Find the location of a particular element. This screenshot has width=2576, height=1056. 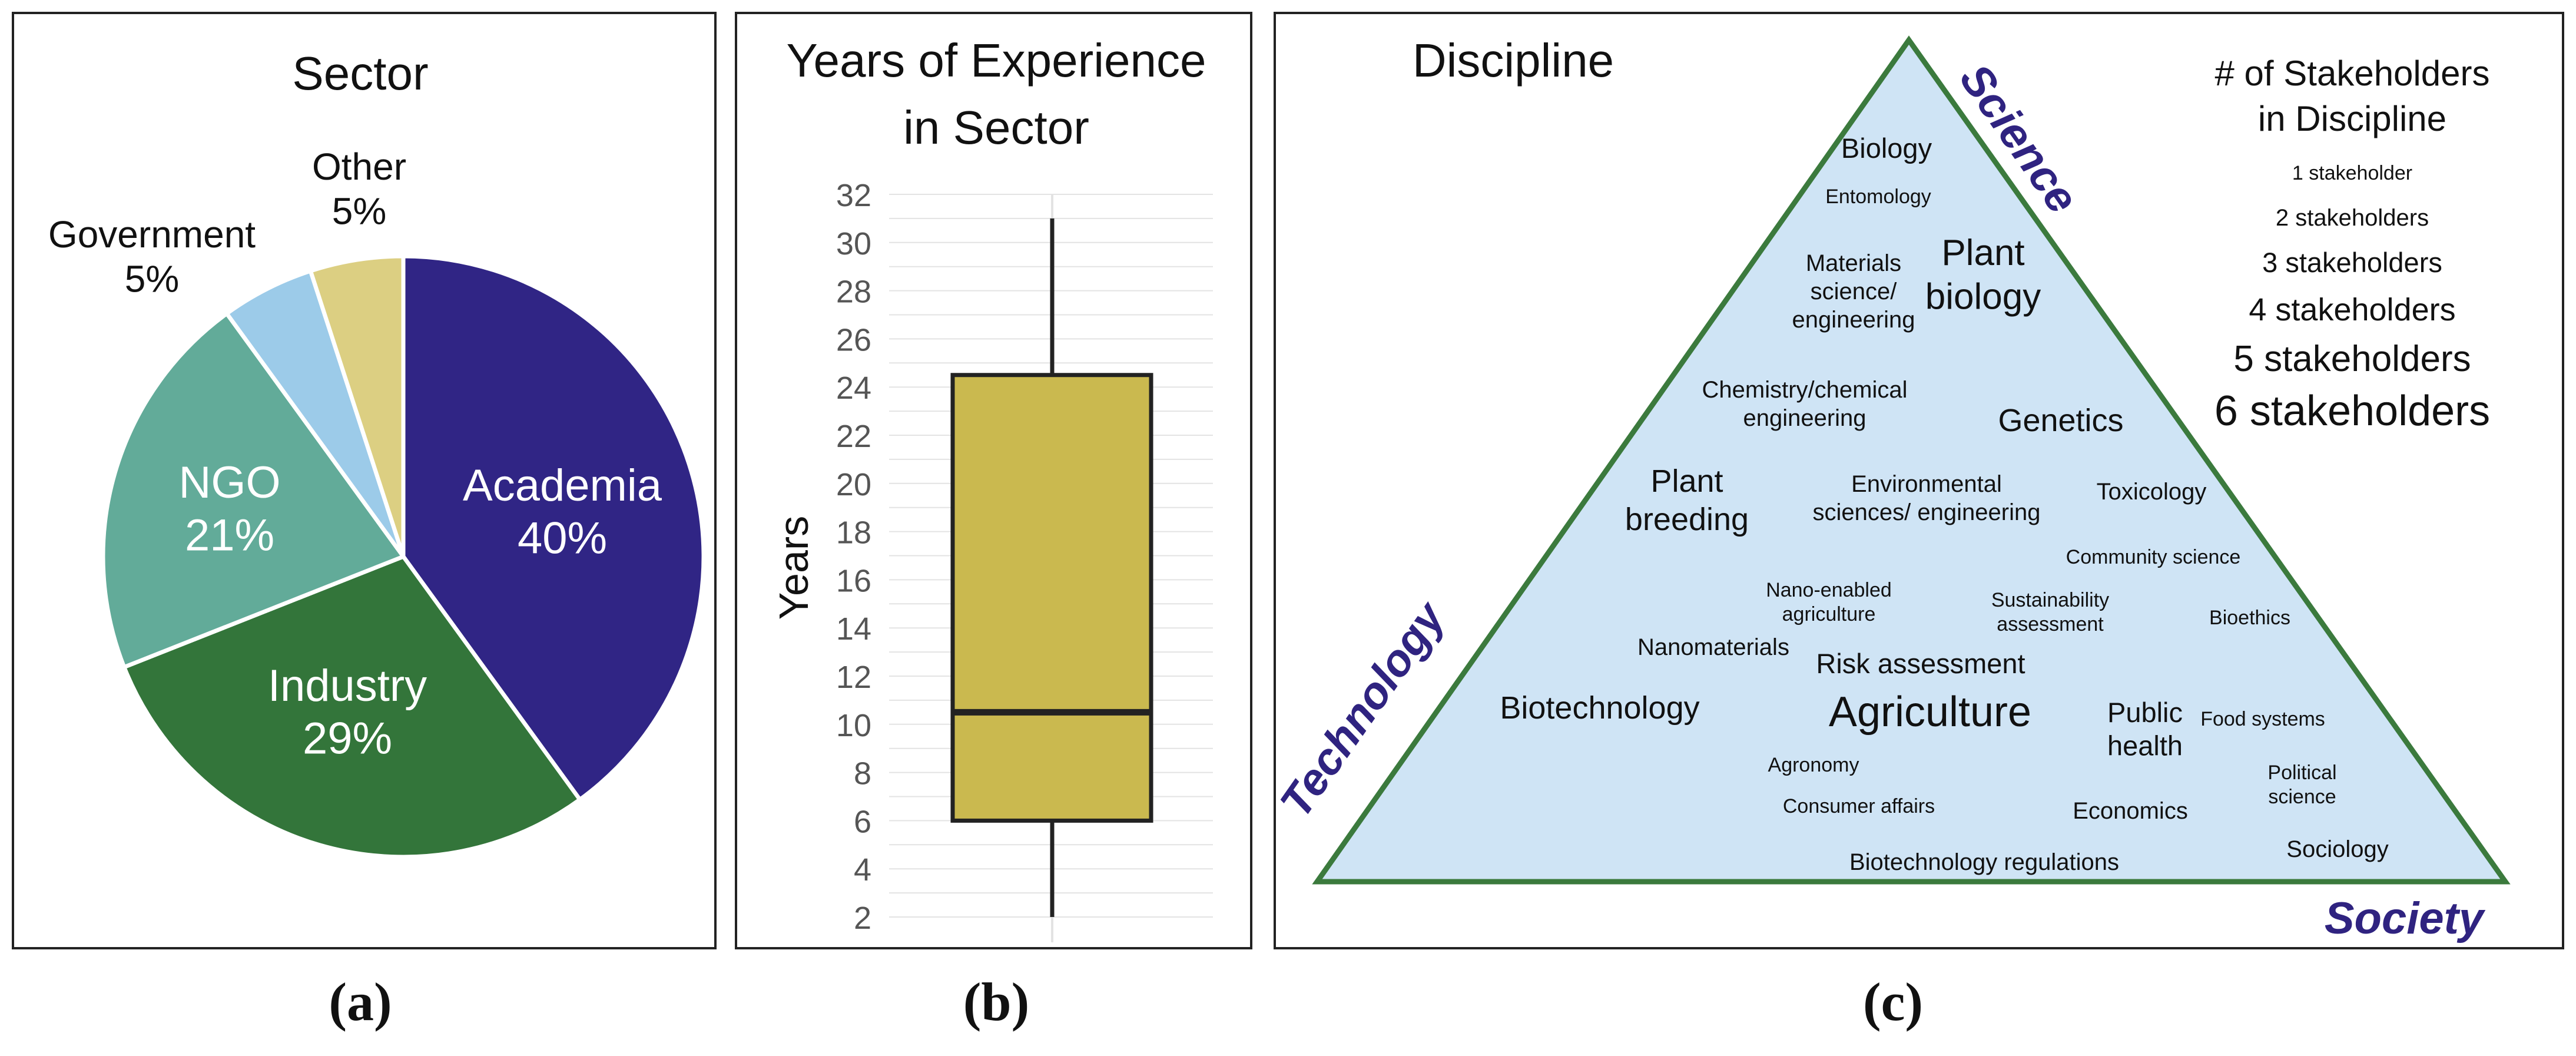

iqr-box is located at coordinates (1051, 598).